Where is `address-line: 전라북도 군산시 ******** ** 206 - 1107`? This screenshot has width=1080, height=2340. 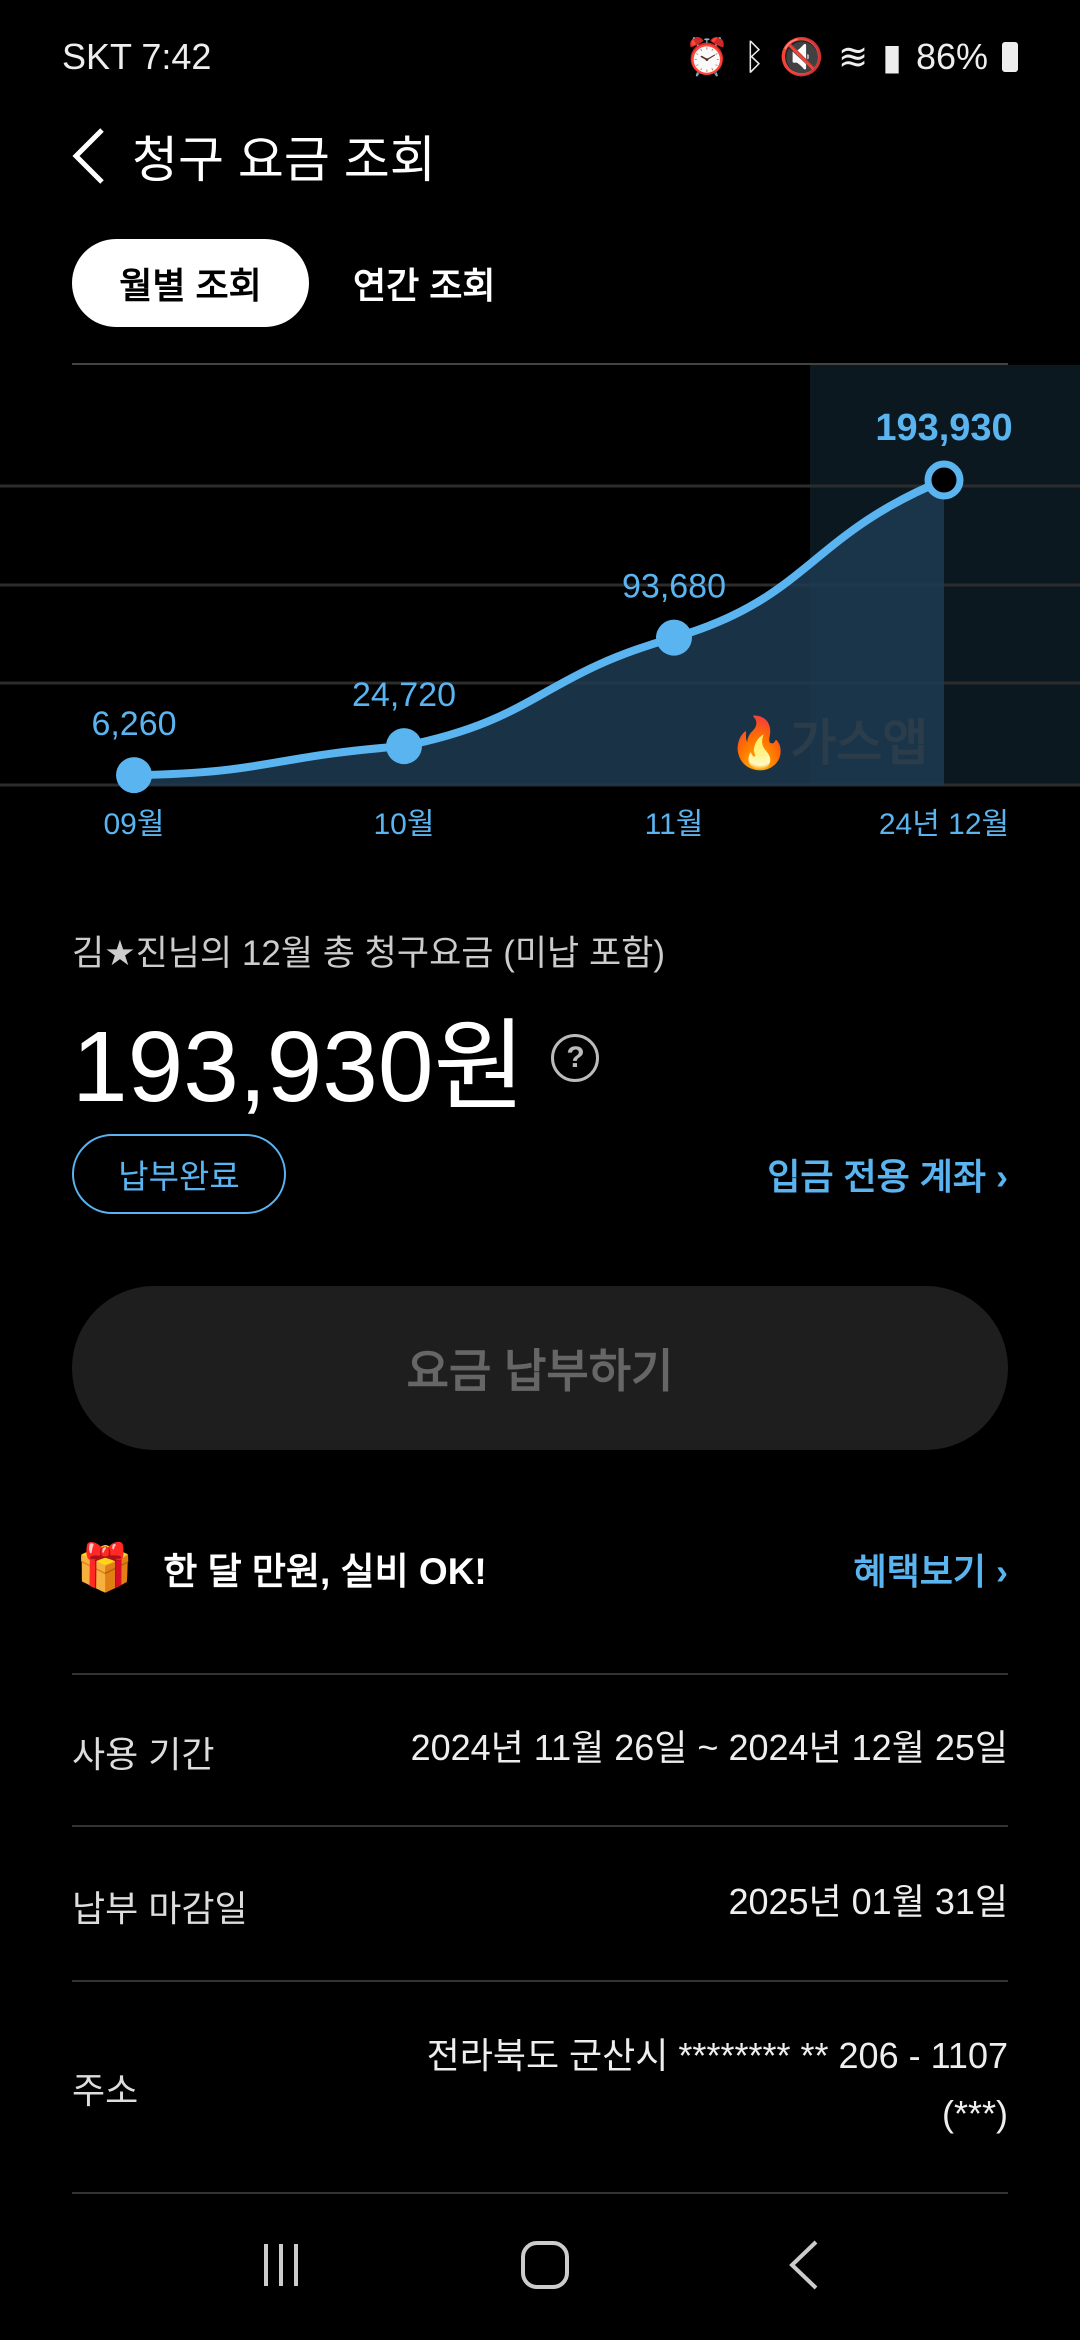 address-line: 전라북도 군산시 ******** ** 206 - 1107 is located at coordinates (717, 2055).